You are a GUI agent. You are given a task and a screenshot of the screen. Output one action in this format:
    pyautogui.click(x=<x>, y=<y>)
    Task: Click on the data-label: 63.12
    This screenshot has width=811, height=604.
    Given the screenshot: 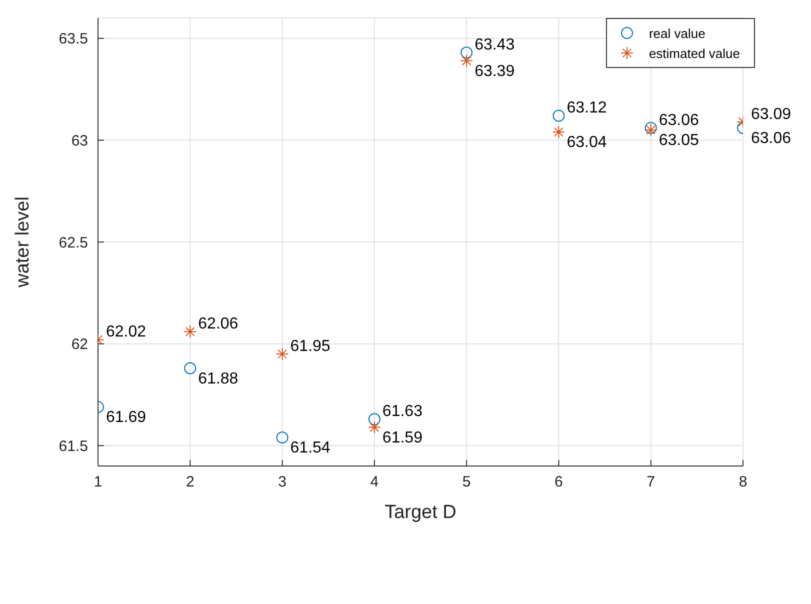 What is the action you would take?
    pyautogui.click(x=586, y=108)
    